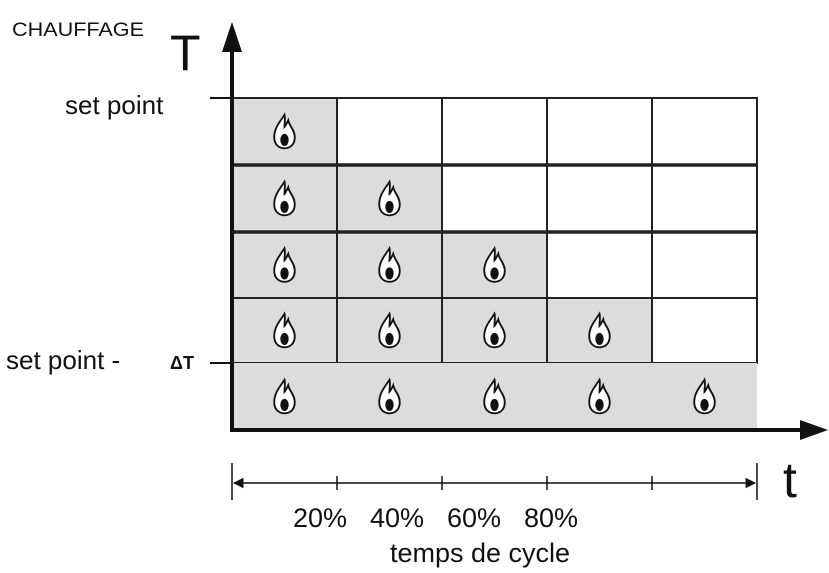 The height and width of the screenshot is (573, 829). I want to click on cycle-label: temps de cycle, so click(480, 553).